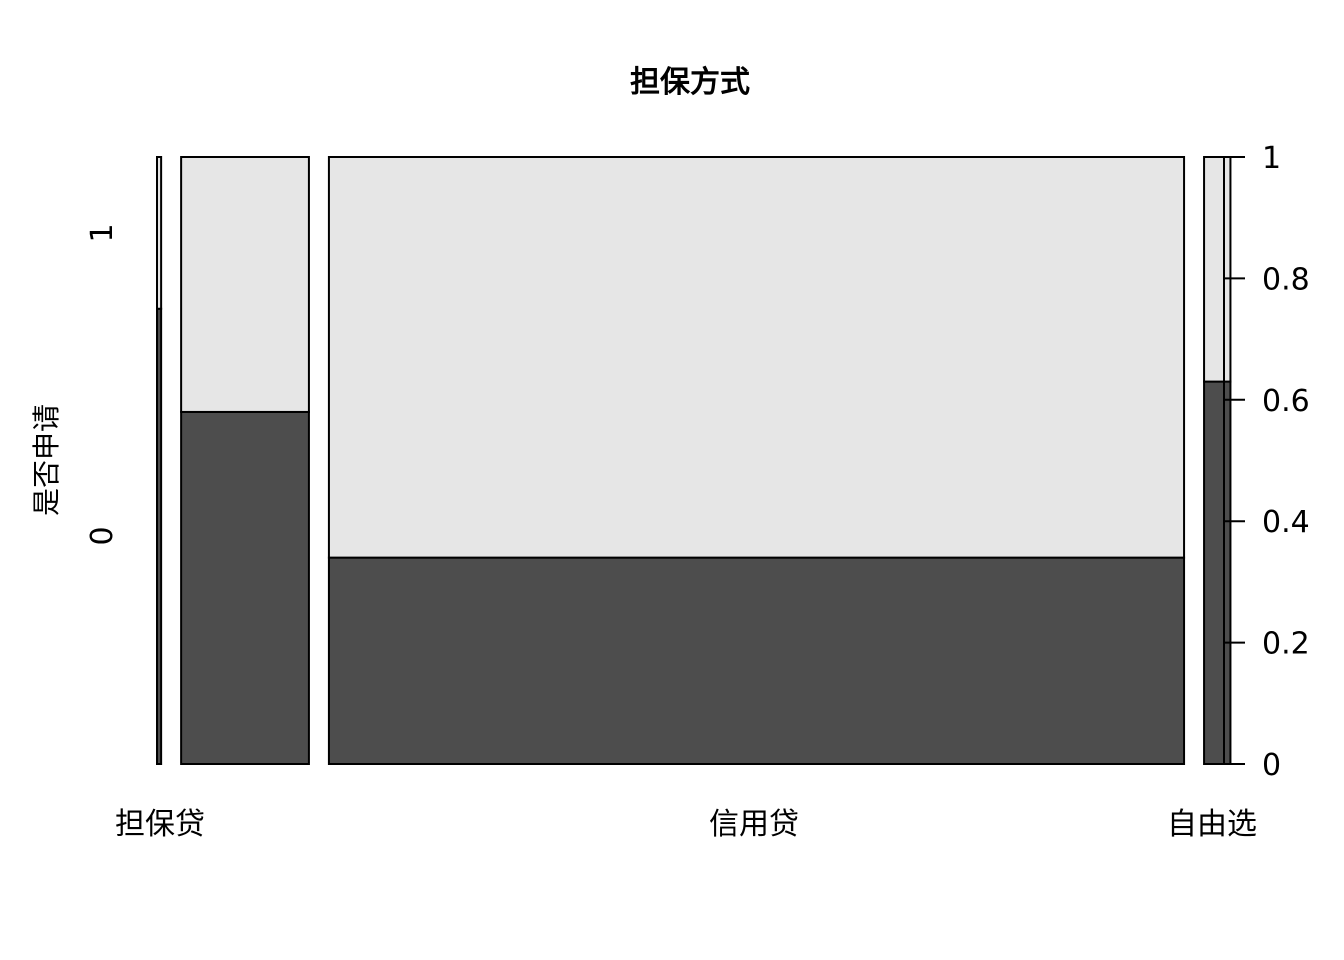 The height and width of the screenshot is (960, 1344). Describe the element at coordinates (102, 232) in the screenshot. I see `left-tick-label: 1` at that location.